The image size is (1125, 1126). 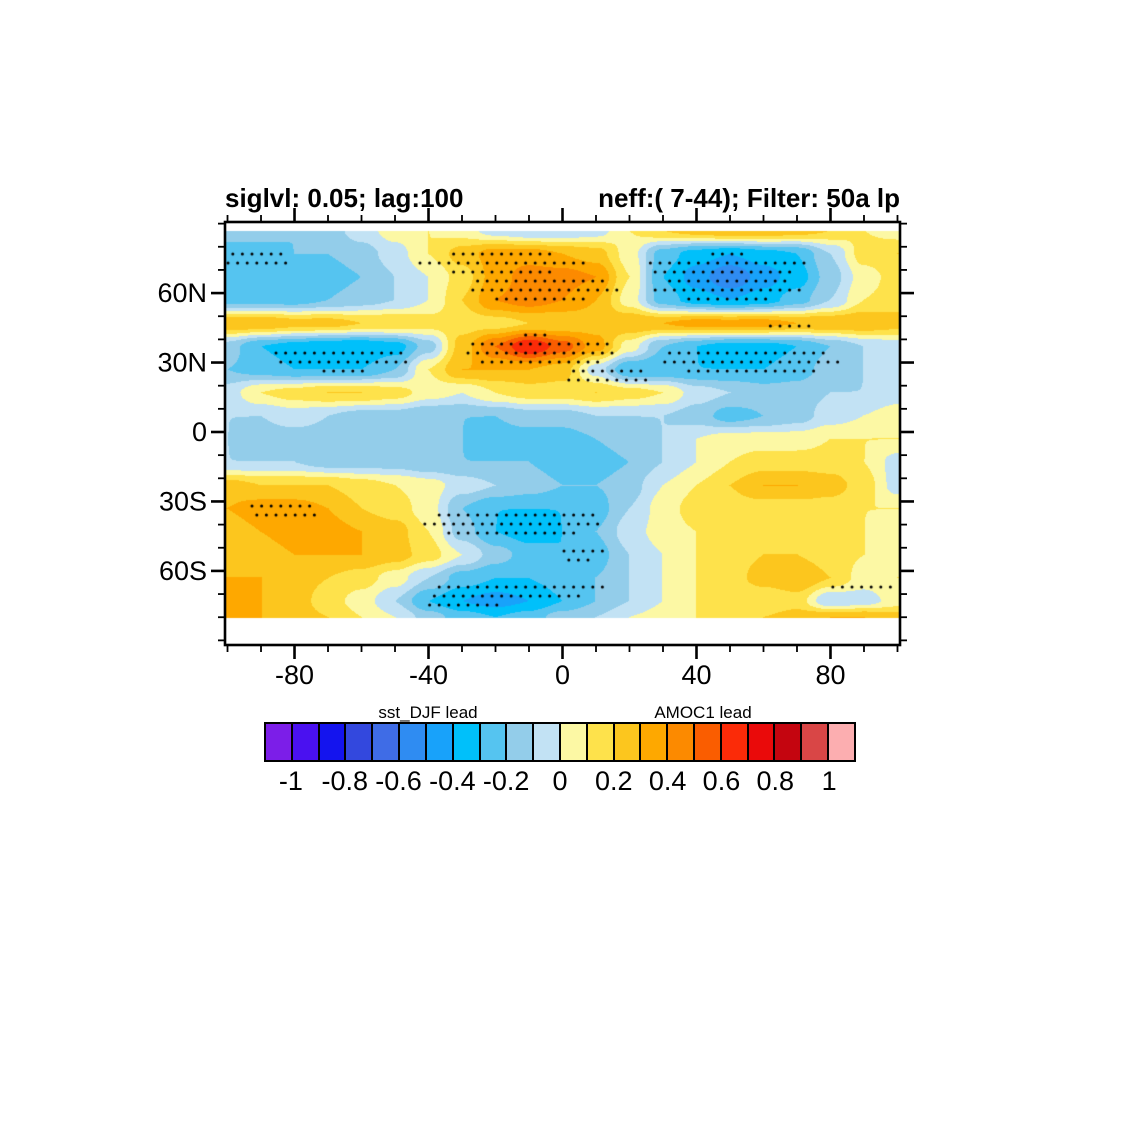 What do you see at coordinates (183, 571) in the screenshot?
I see `y-tick-label: 60S` at bounding box center [183, 571].